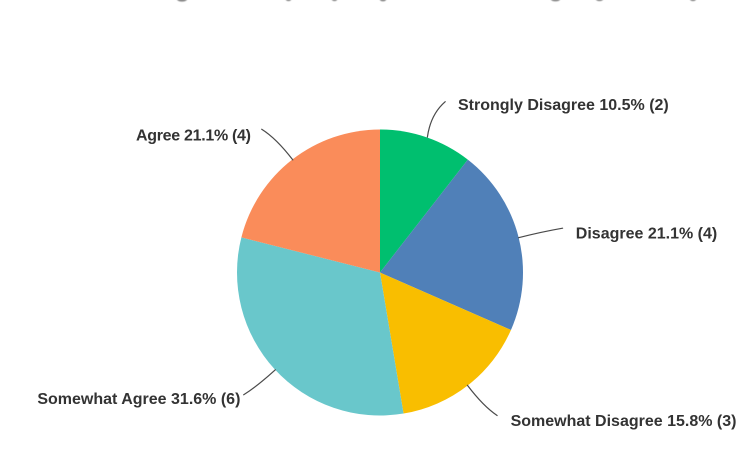 The height and width of the screenshot is (463, 754). I want to click on svg-text: Agree 21.1% (4), so click(193, 136).